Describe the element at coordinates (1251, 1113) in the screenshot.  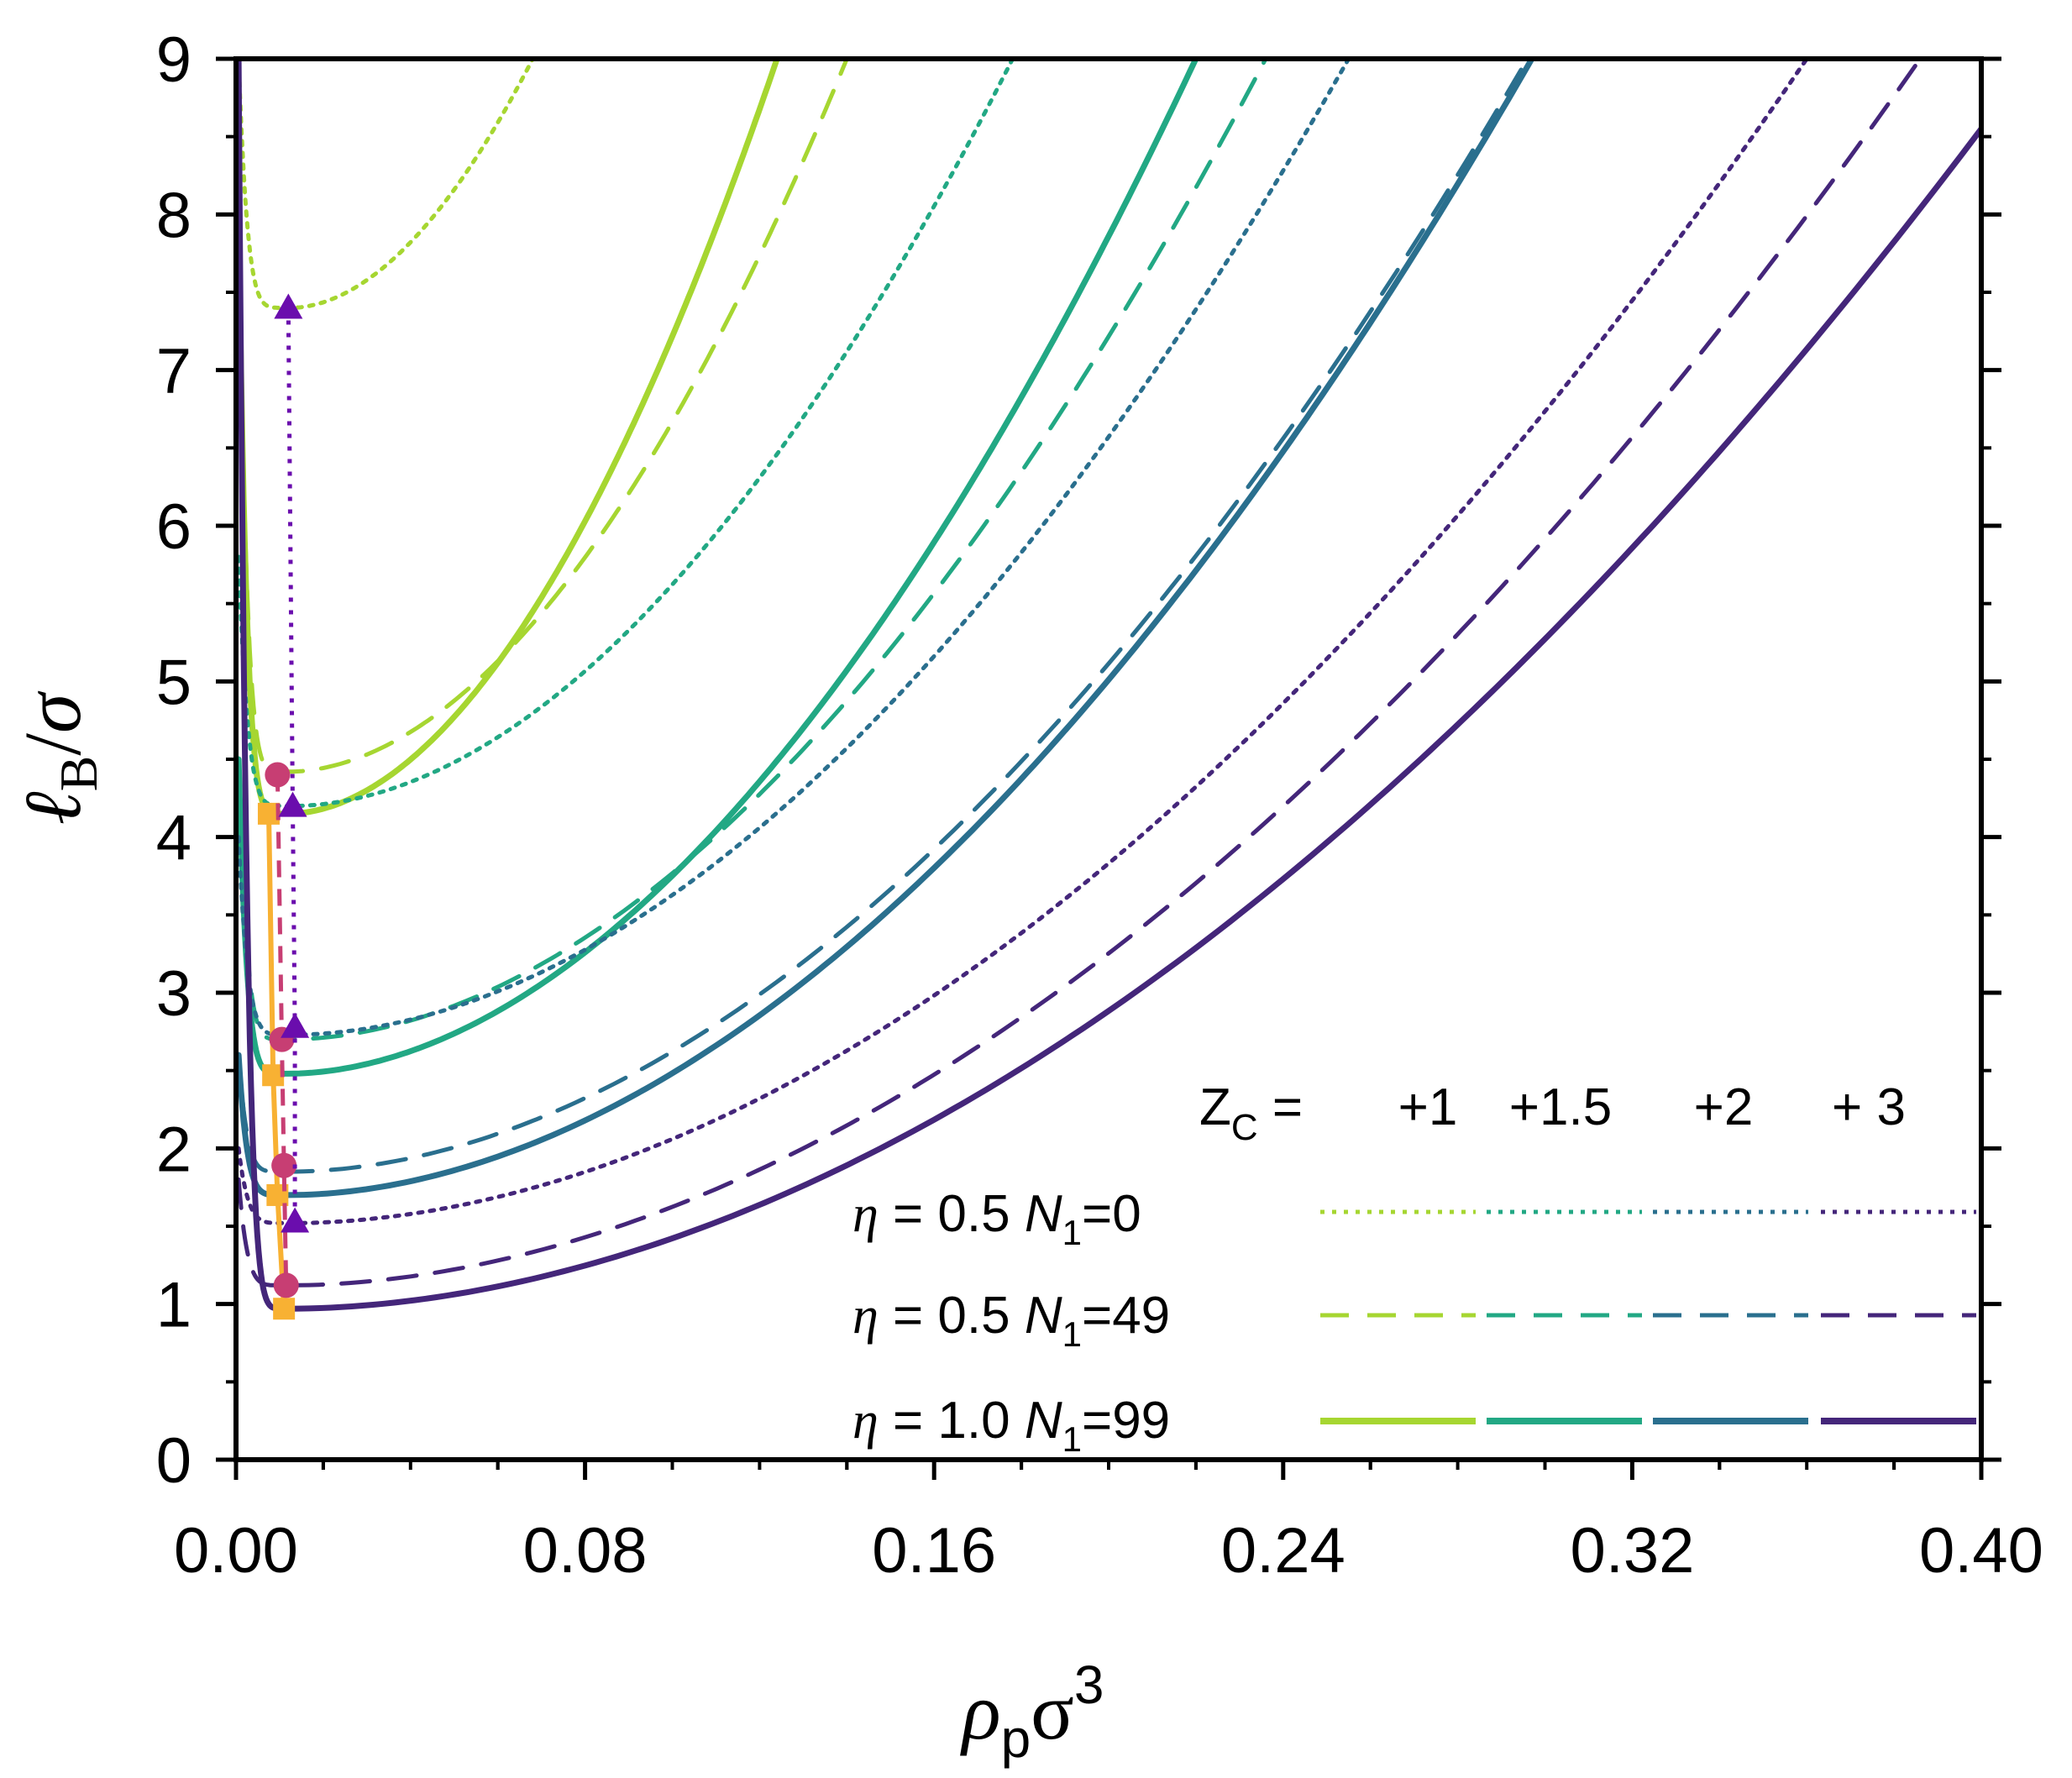
I see `legend-zc-label: ZC =` at that location.